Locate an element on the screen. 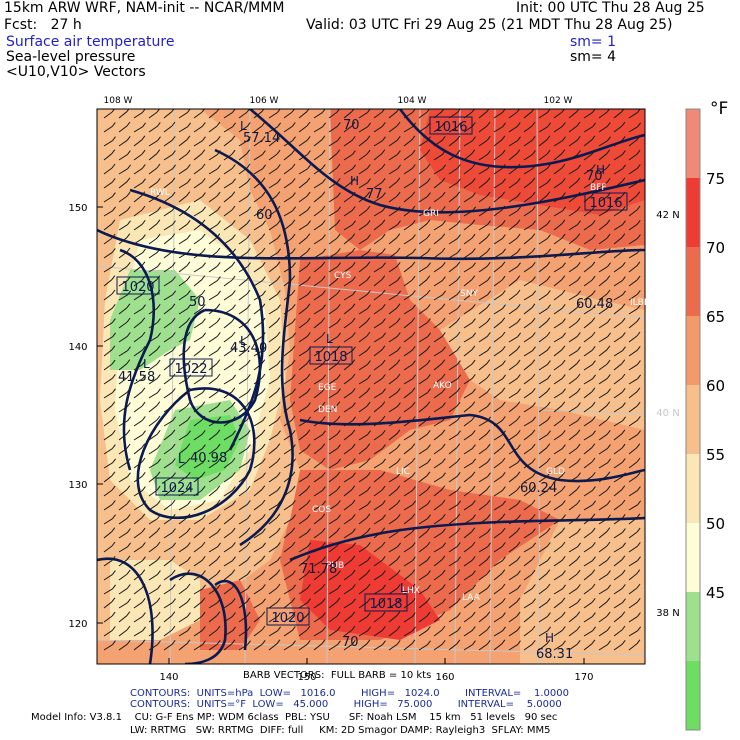 The height and width of the screenshot is (740, 740). pressure-center: H is located at coordinates (549, 638).